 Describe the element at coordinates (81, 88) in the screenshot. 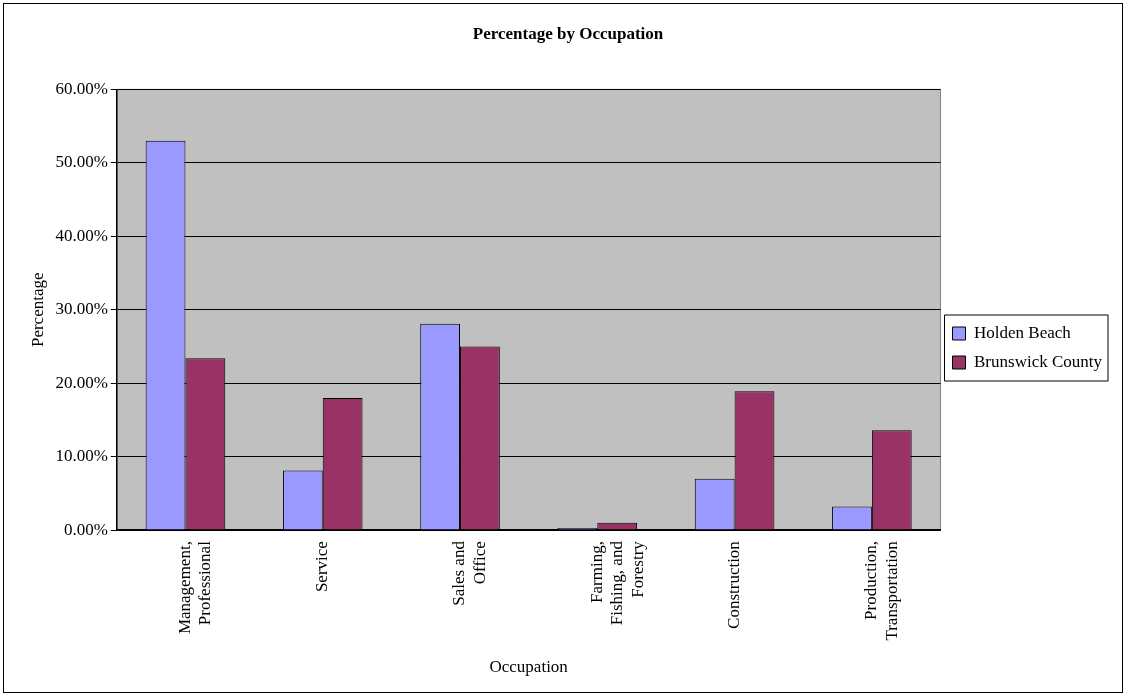

I see `y-tick-label: 60.00%` at that location.